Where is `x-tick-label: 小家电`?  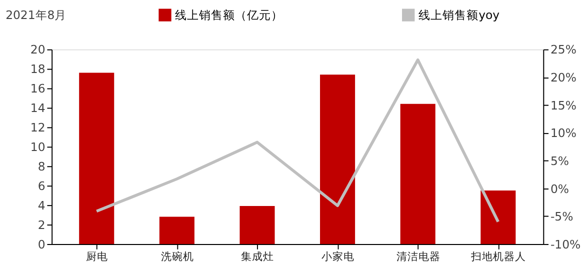
x-tick-label: 小家电 is located at coordinates (338, 257).